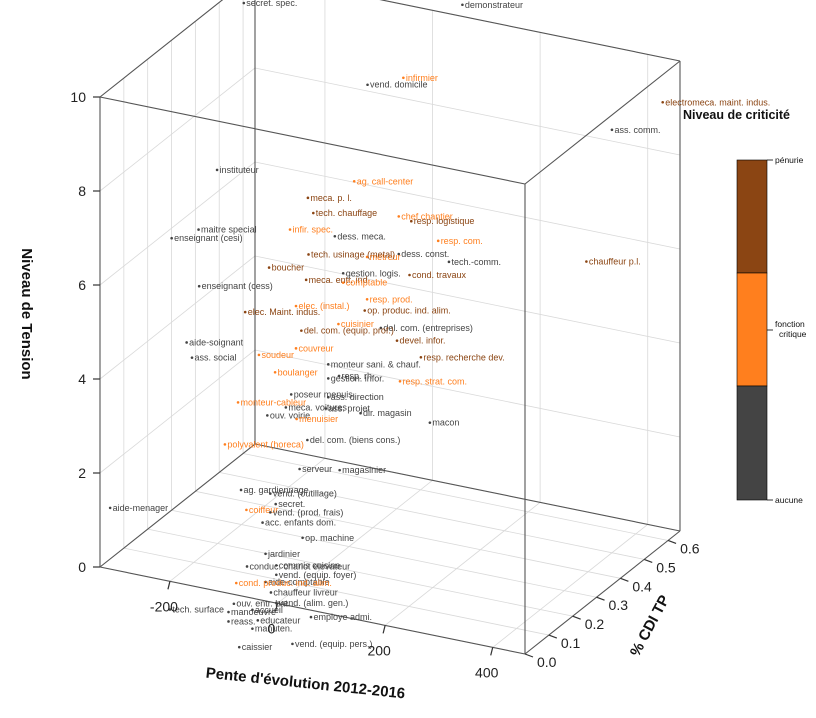 This screenshot has width=816, height=718. What do you see at coordinates (303, 592) in the screenshot?
I see `data-point: chauffeur livreur` at bounding box center [303, 592].